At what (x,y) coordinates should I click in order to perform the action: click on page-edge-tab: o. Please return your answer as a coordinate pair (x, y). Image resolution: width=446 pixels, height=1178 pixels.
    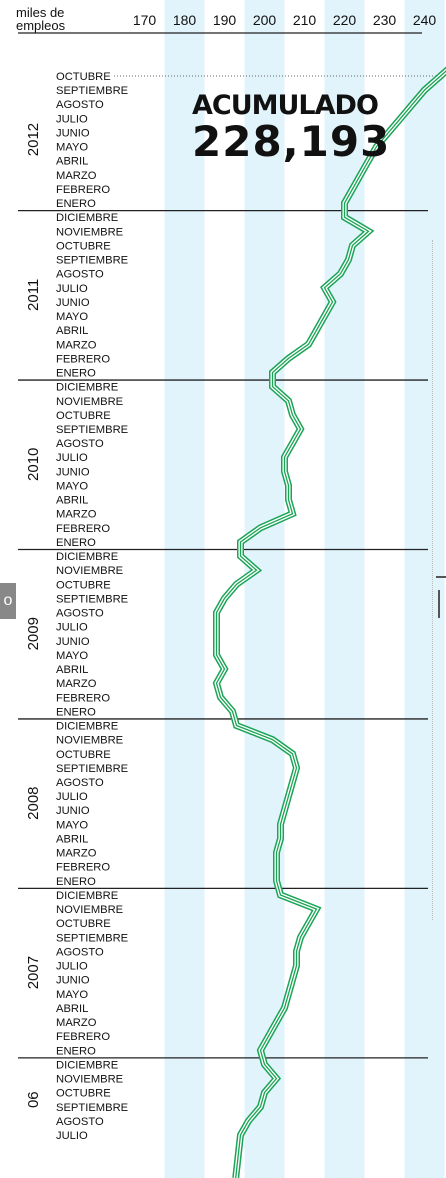
    Looking at the image, I should click on (8, 601).